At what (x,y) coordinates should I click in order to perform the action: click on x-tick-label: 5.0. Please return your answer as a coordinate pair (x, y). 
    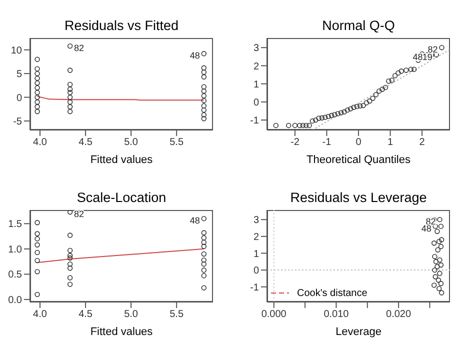
    Looking at the image, I should click on (131, 314).